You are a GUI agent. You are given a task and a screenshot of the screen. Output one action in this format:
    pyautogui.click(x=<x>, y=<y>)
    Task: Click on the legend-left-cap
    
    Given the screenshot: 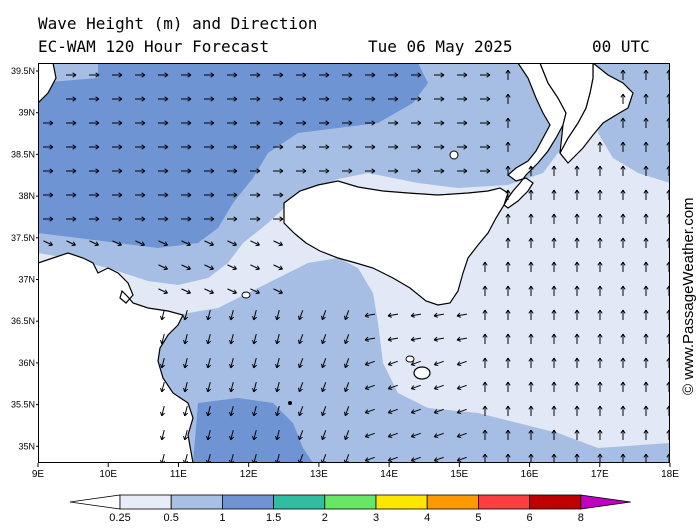 What is the action you would take?
    pyautogui.click(x=95, y=502)
    